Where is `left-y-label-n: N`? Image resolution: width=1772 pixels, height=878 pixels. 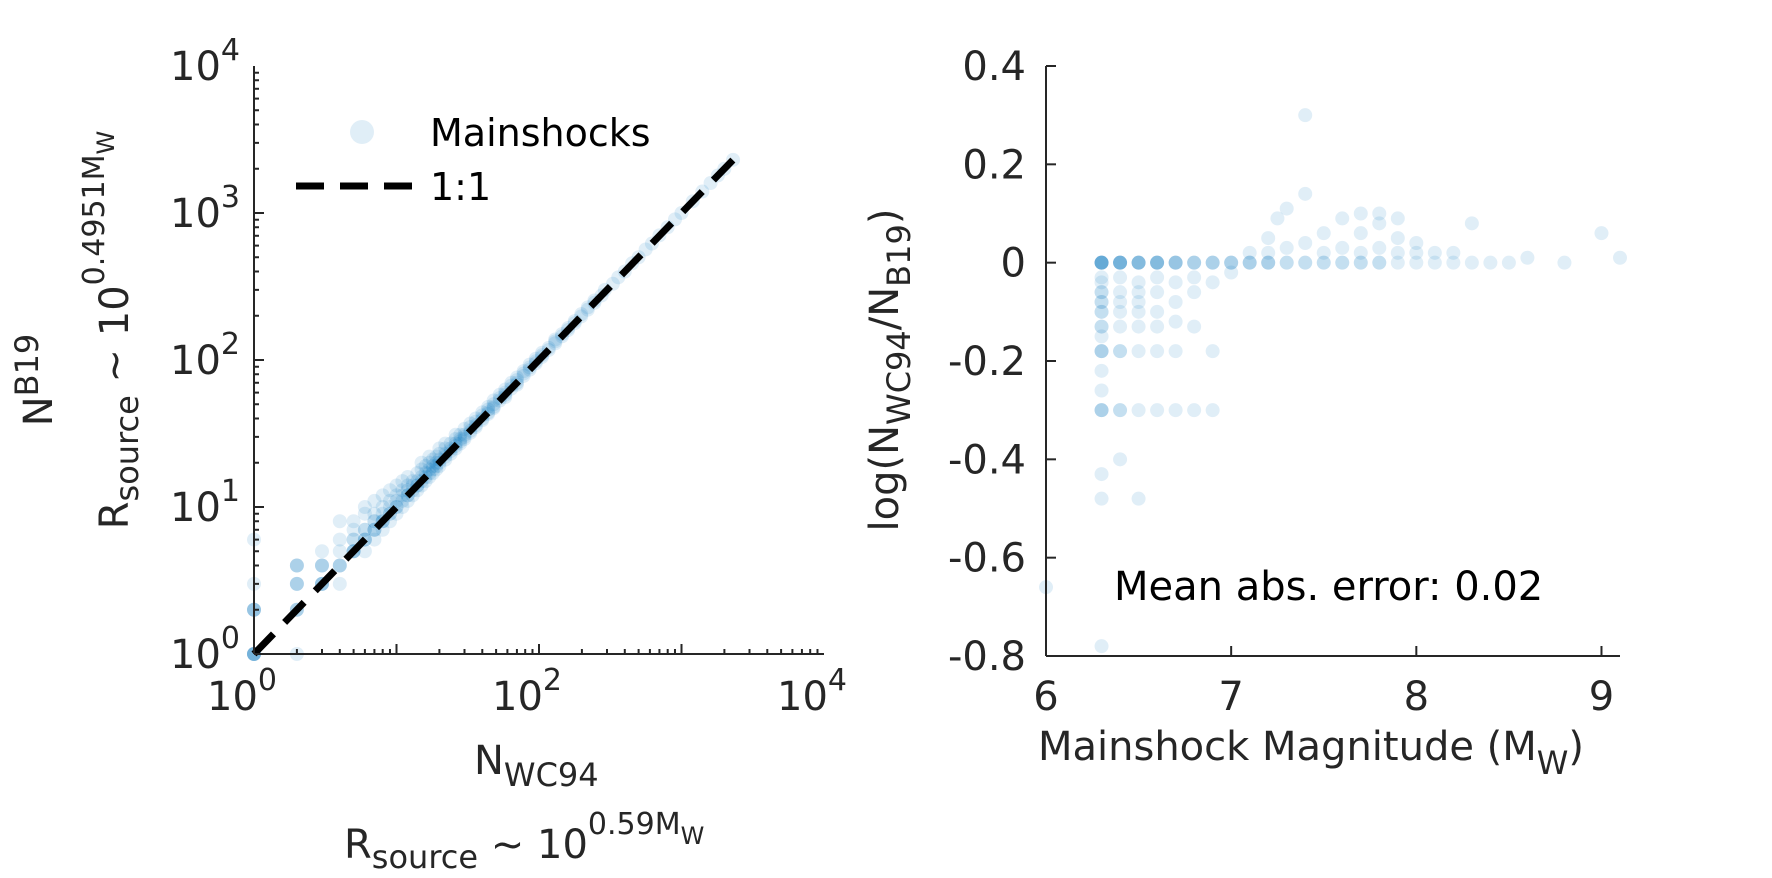
left-y-label-n: N is located at coordinates (39, 411).